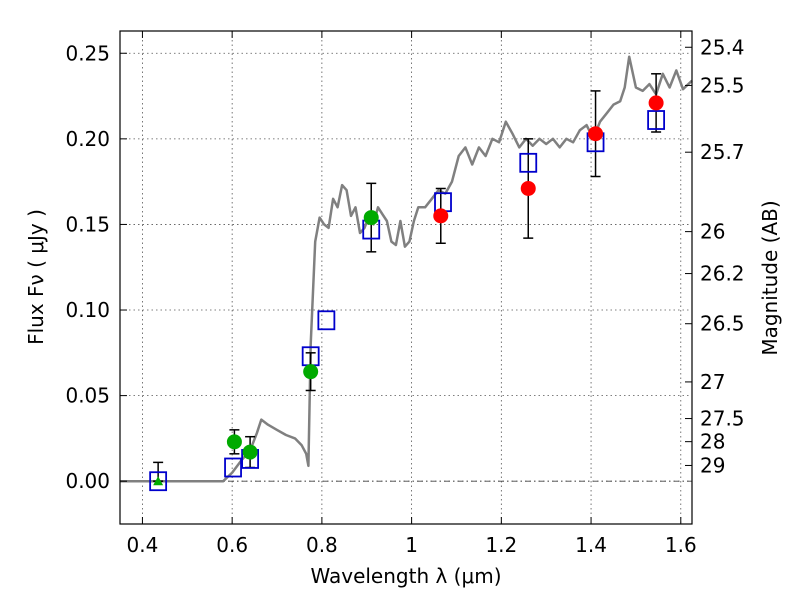  I want to click on y-axis: 0.00 0.05 0.10 0.15 0.20 0.25, so click(96, 267).